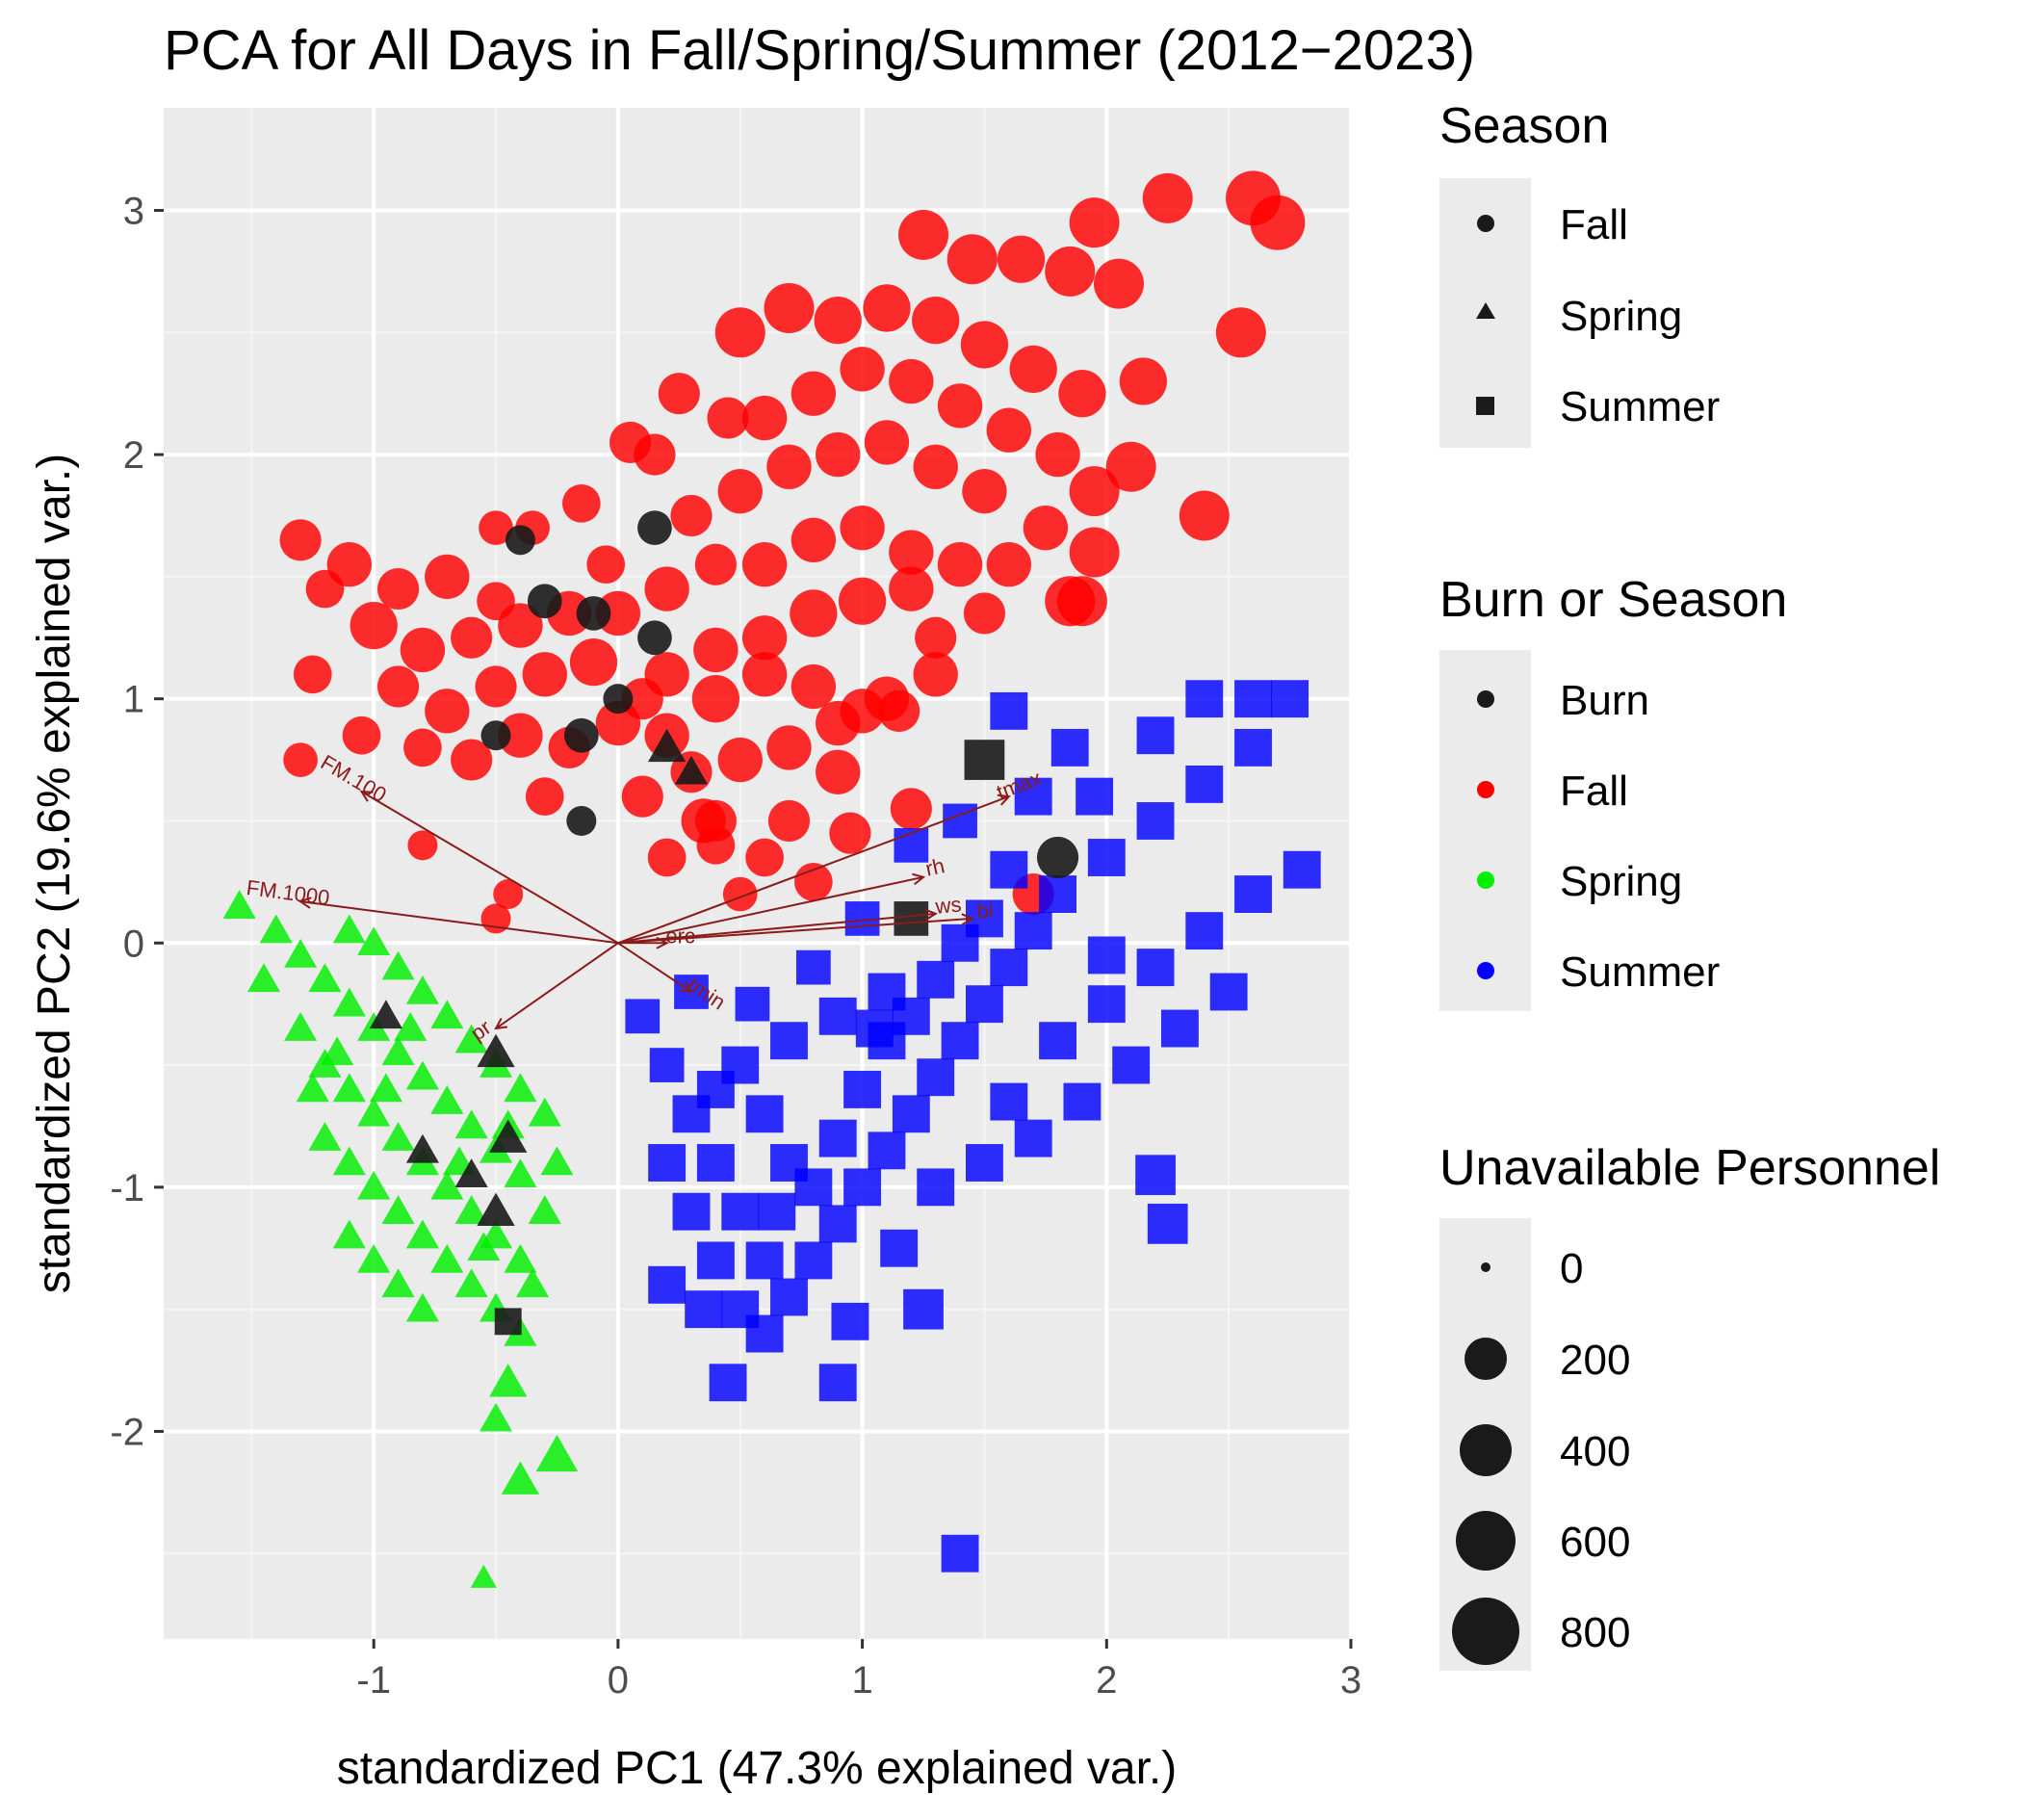  Describe the element at coordinates (134, 456) in the screenshot. I see `y-tick-label: 2` at that location.